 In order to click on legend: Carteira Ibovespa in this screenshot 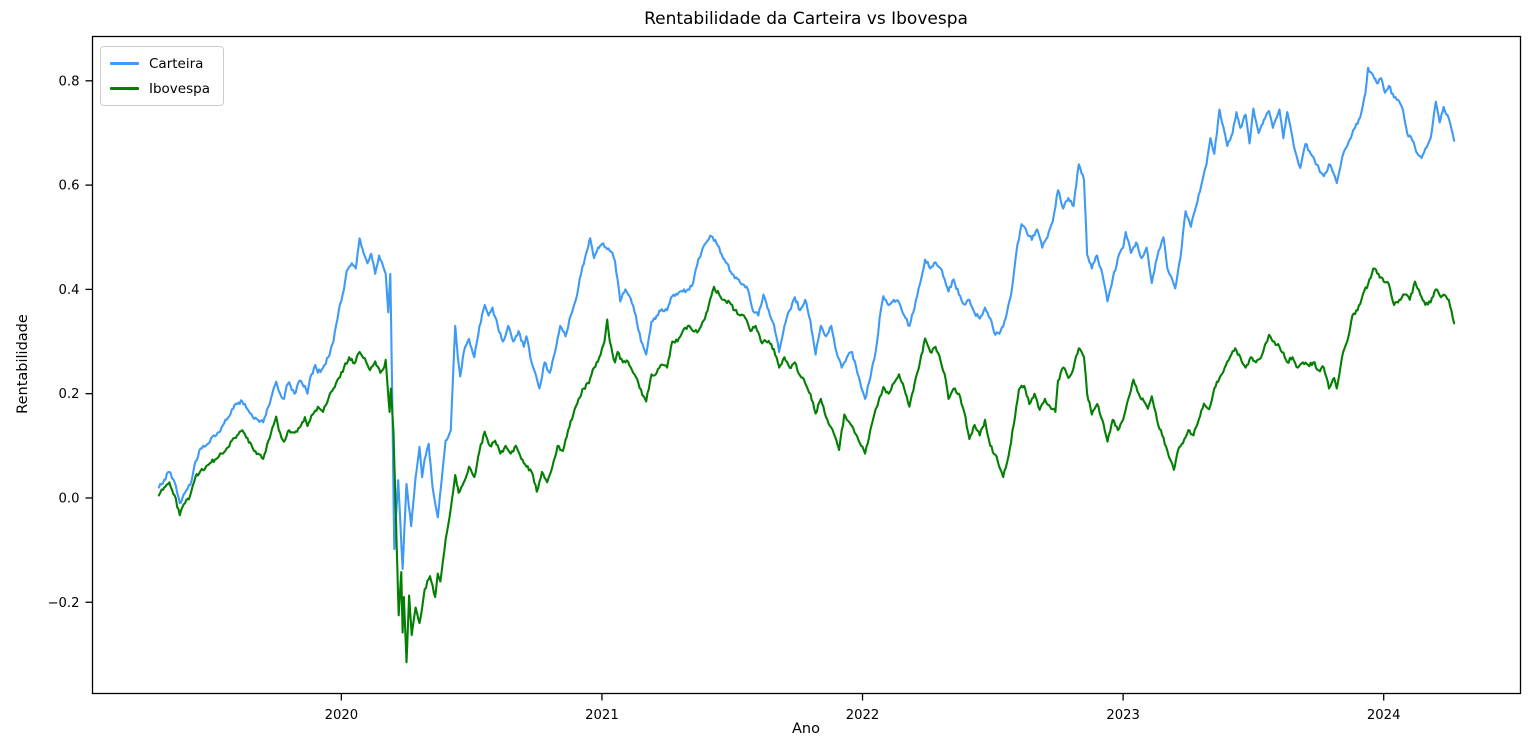, I will do `click(162, 76)`.